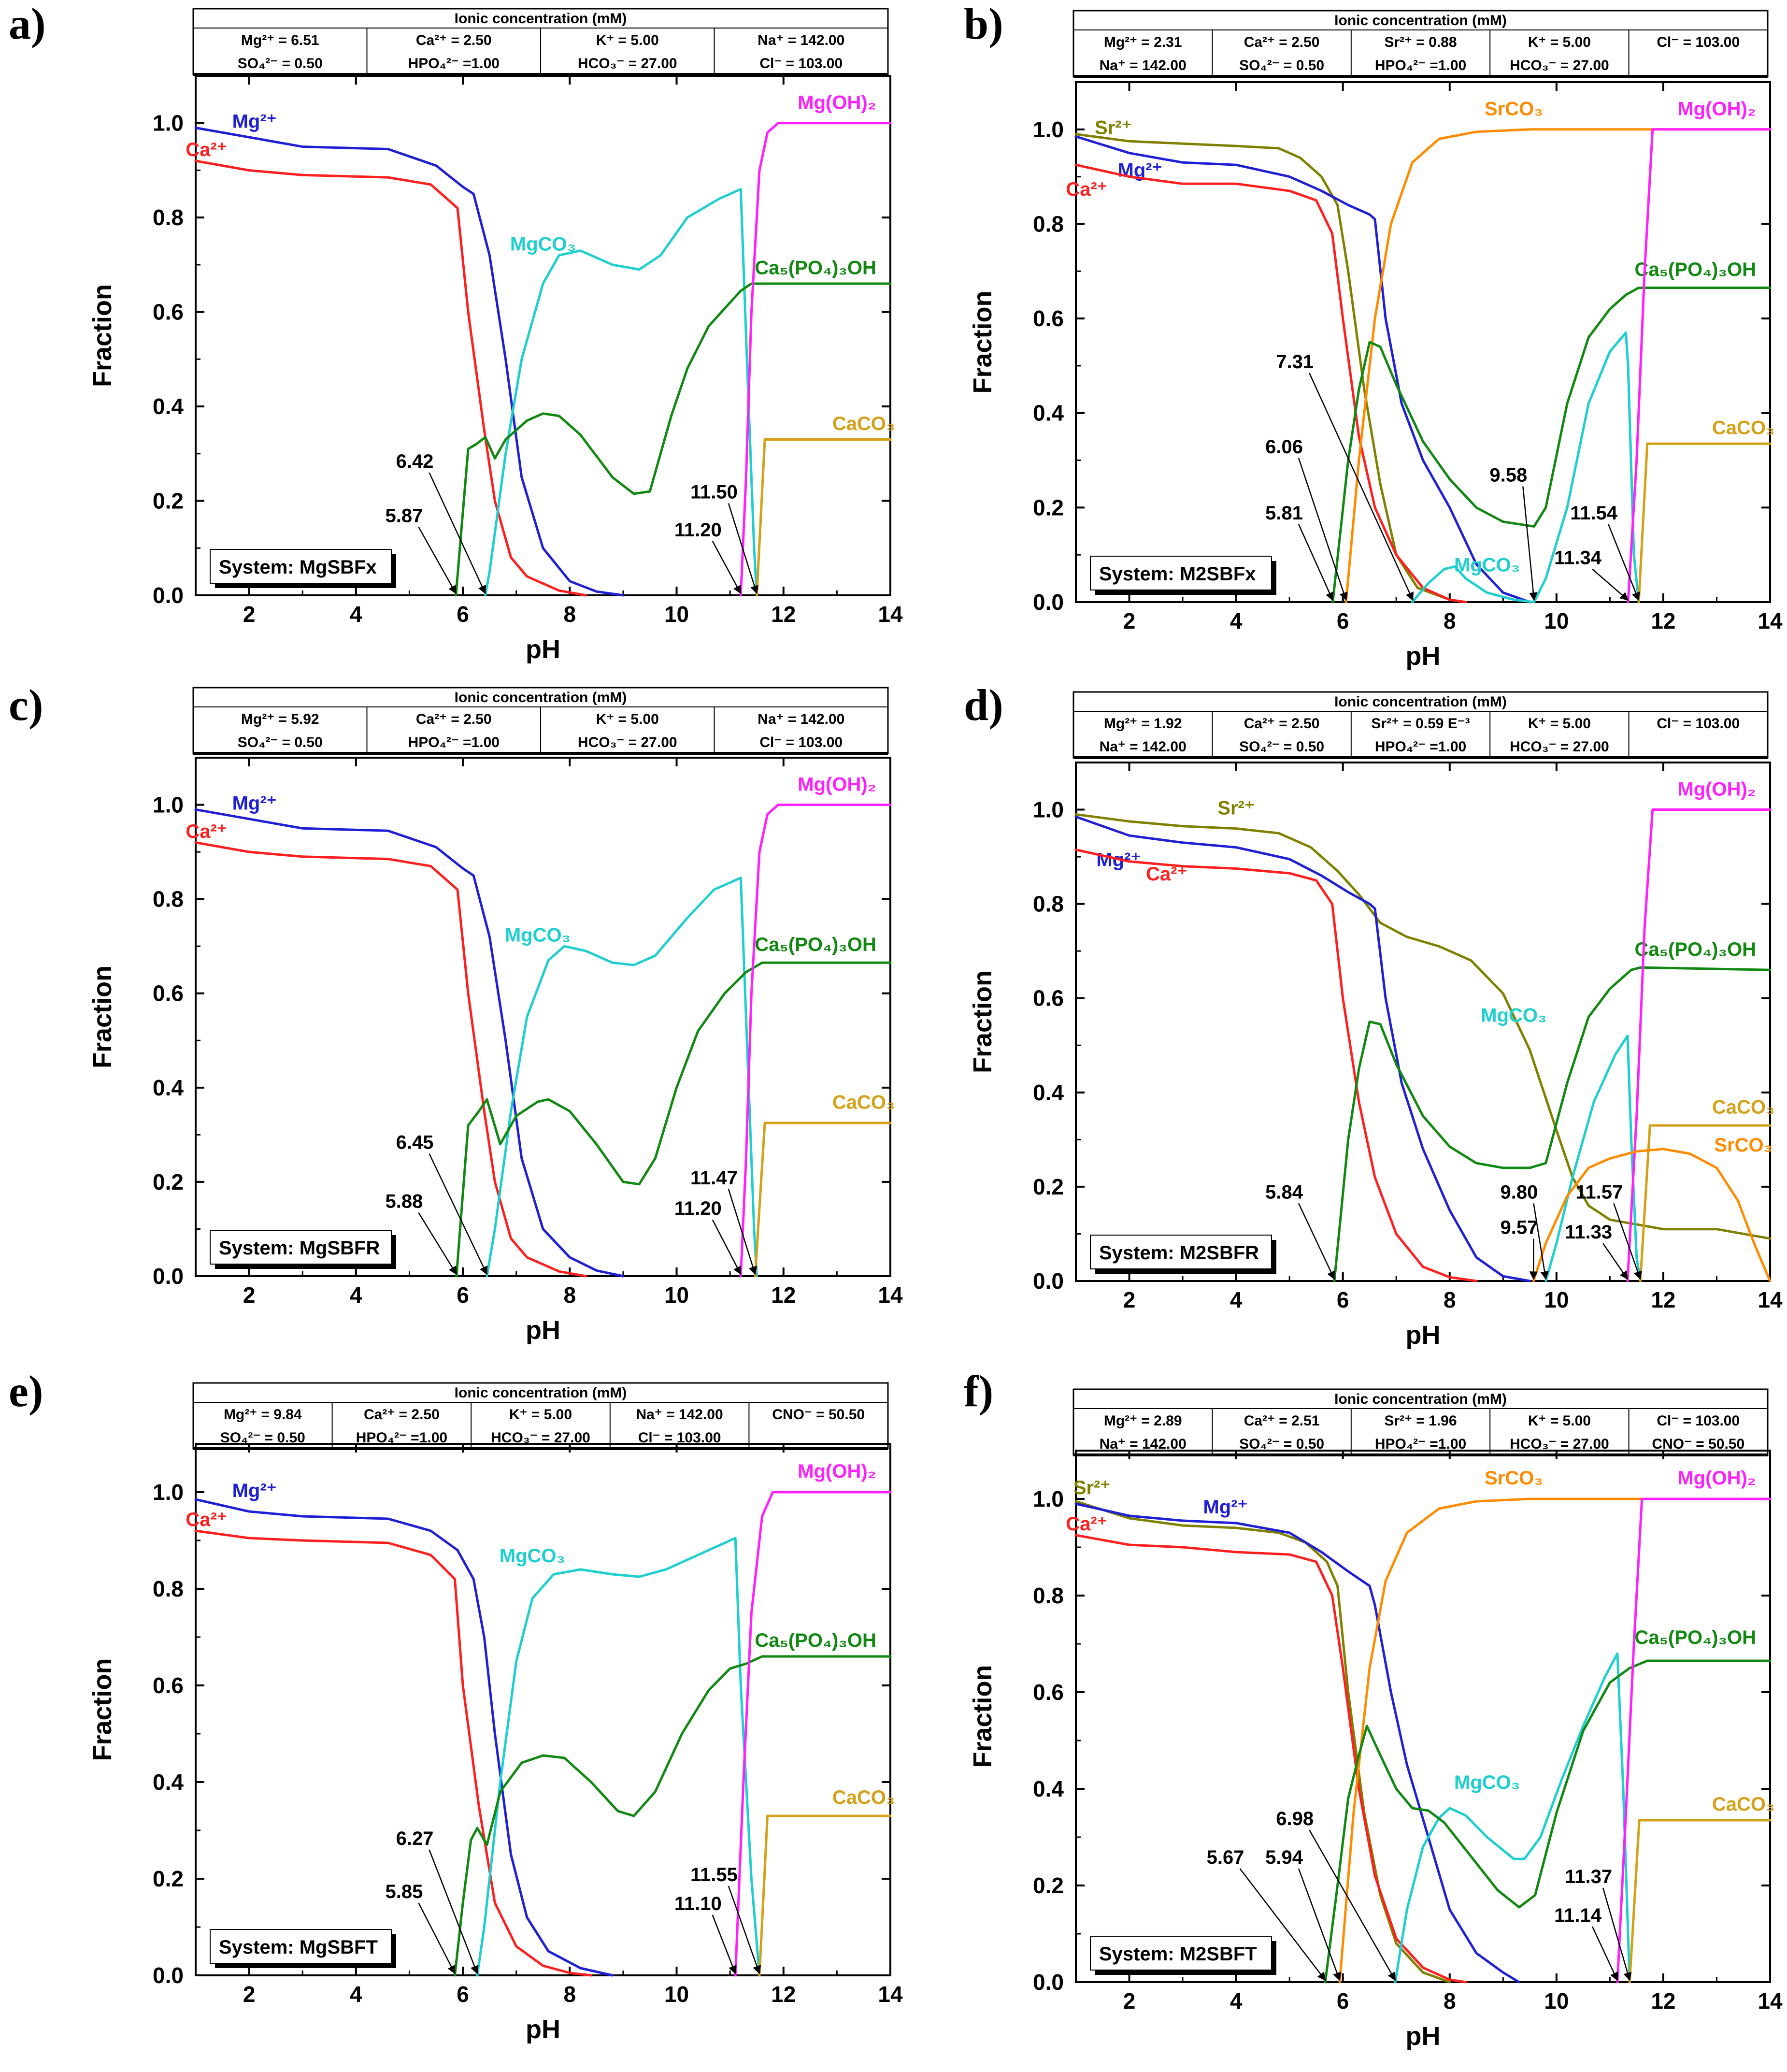 The height and width of the screenshot is (2072, 1787). What do you see at coordinates (402, 1415) in the screenshot?
I see `ionic-table-cell: Ca²⁺ = 2.50` at bounding box center [402, 1415].